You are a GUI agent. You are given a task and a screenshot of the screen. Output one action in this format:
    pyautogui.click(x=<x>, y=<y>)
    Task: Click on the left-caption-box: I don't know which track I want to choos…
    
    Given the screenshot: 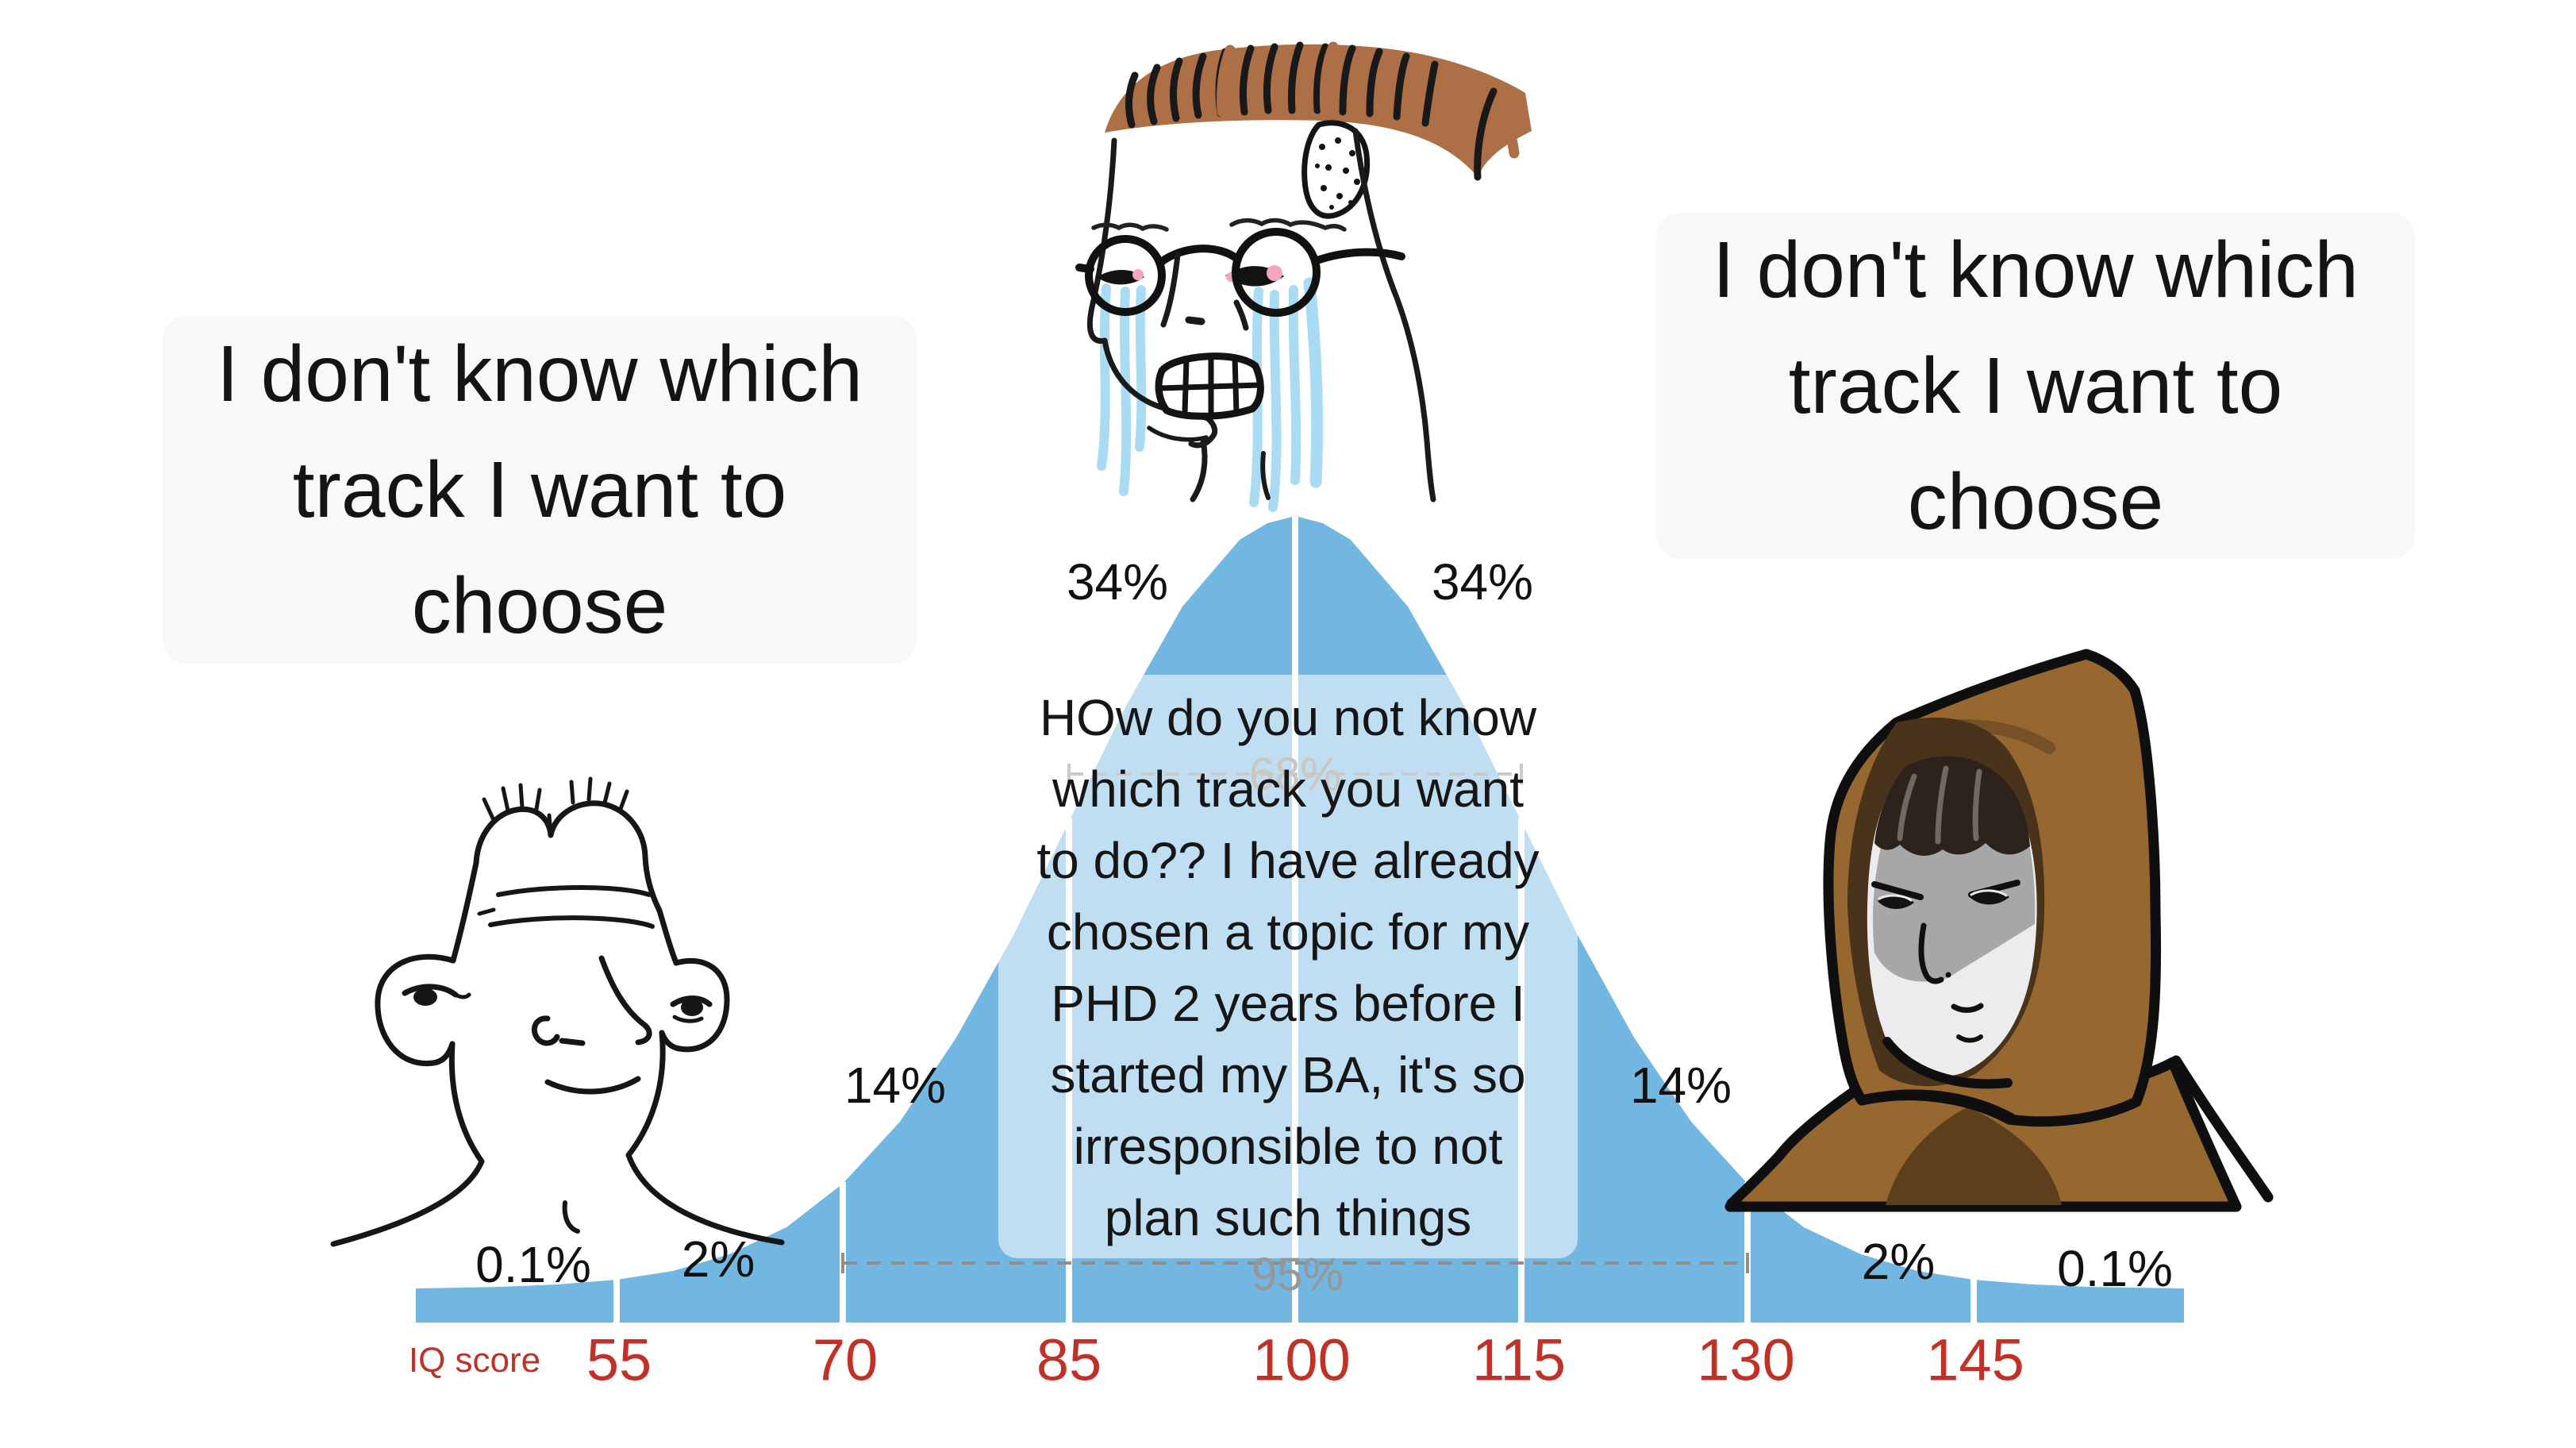 What is the action you would take?
    pyautogui.click(x=540, y=490)
    